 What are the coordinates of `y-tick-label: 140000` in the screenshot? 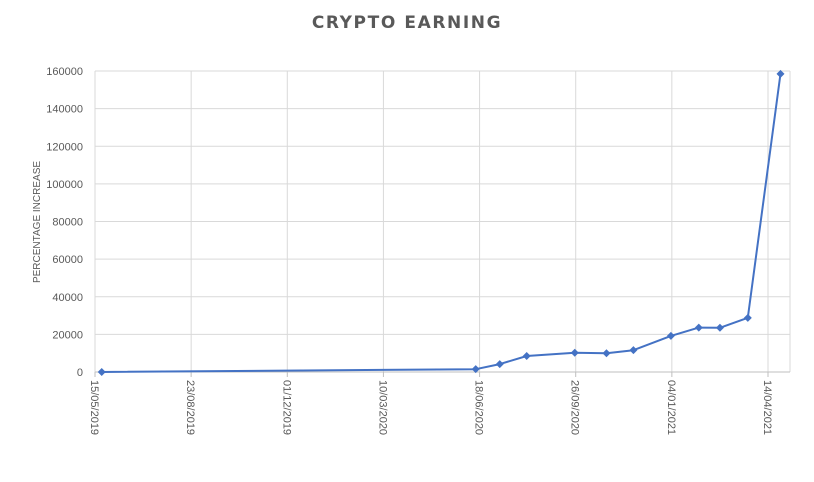 It's located at (64, 110).